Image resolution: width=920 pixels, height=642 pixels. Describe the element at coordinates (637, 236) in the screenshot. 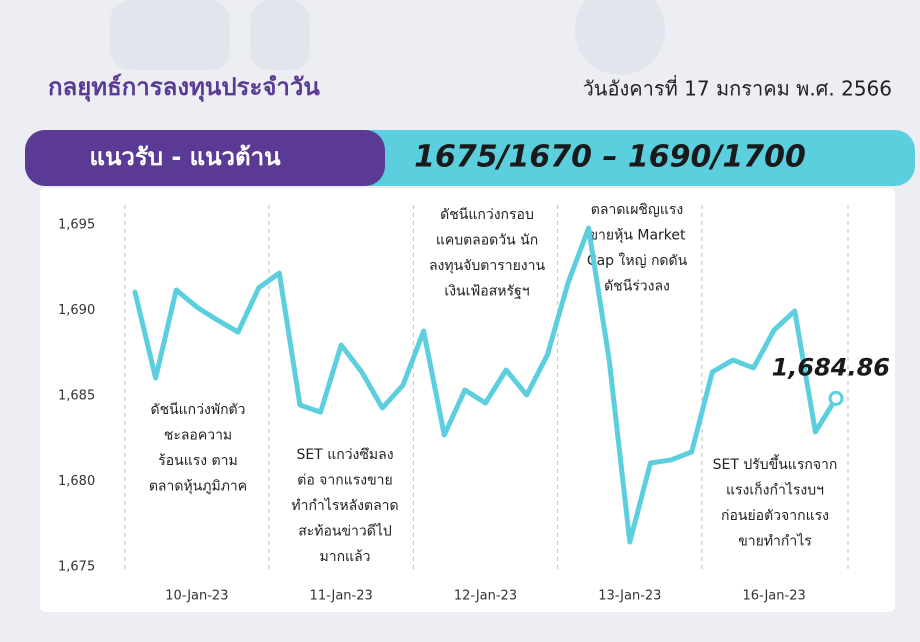

I see `annotation: ขายหุ้น Market` at that location.